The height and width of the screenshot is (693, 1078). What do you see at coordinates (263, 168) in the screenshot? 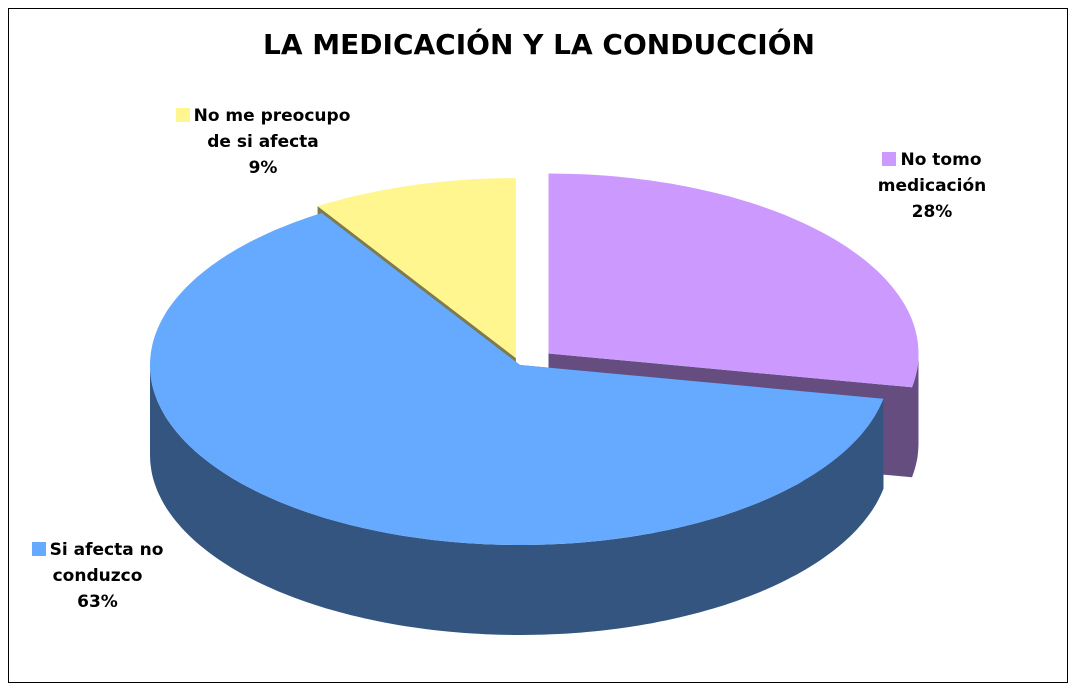
I see `label-value: 9%` at bounding box center [263, 168].